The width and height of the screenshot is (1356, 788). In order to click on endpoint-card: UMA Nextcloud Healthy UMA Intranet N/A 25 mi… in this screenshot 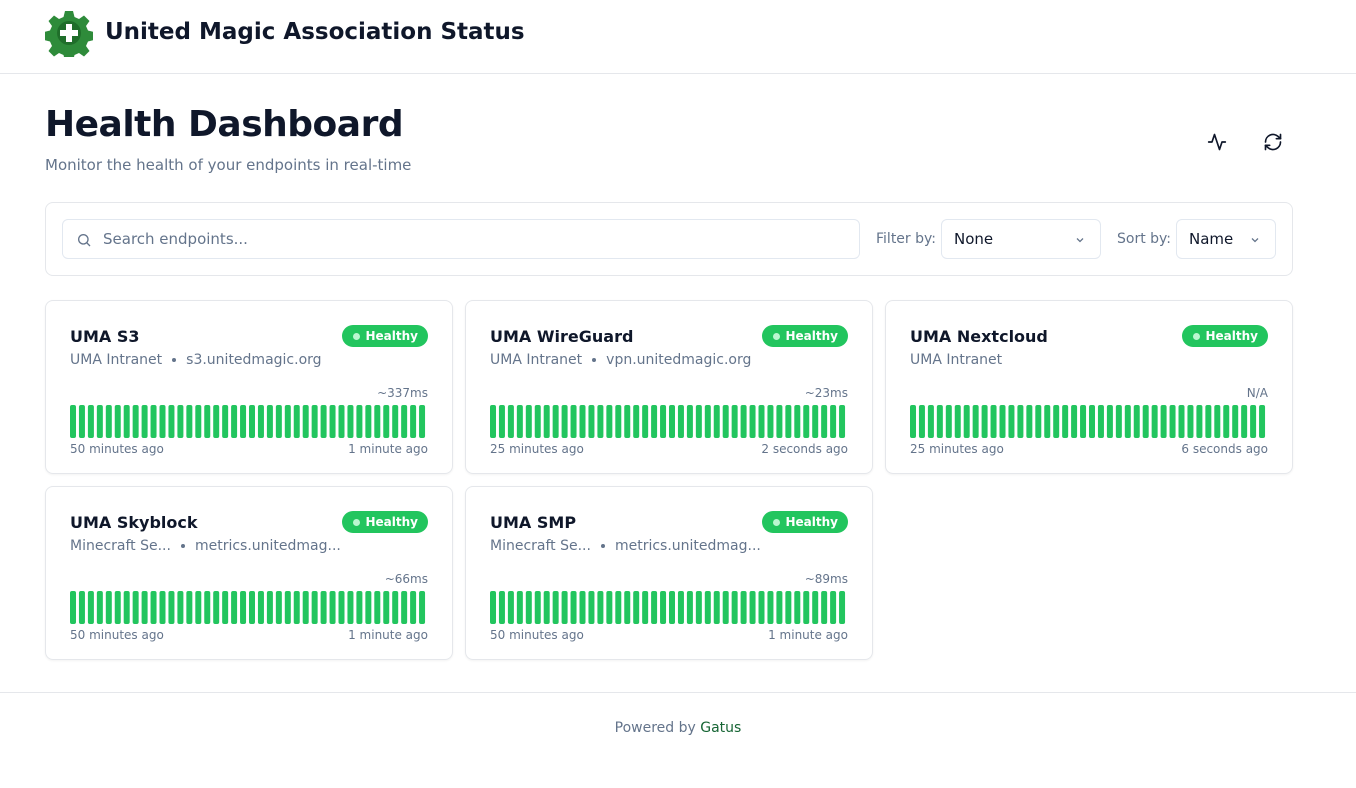, I will do `click(1089, 387)`.